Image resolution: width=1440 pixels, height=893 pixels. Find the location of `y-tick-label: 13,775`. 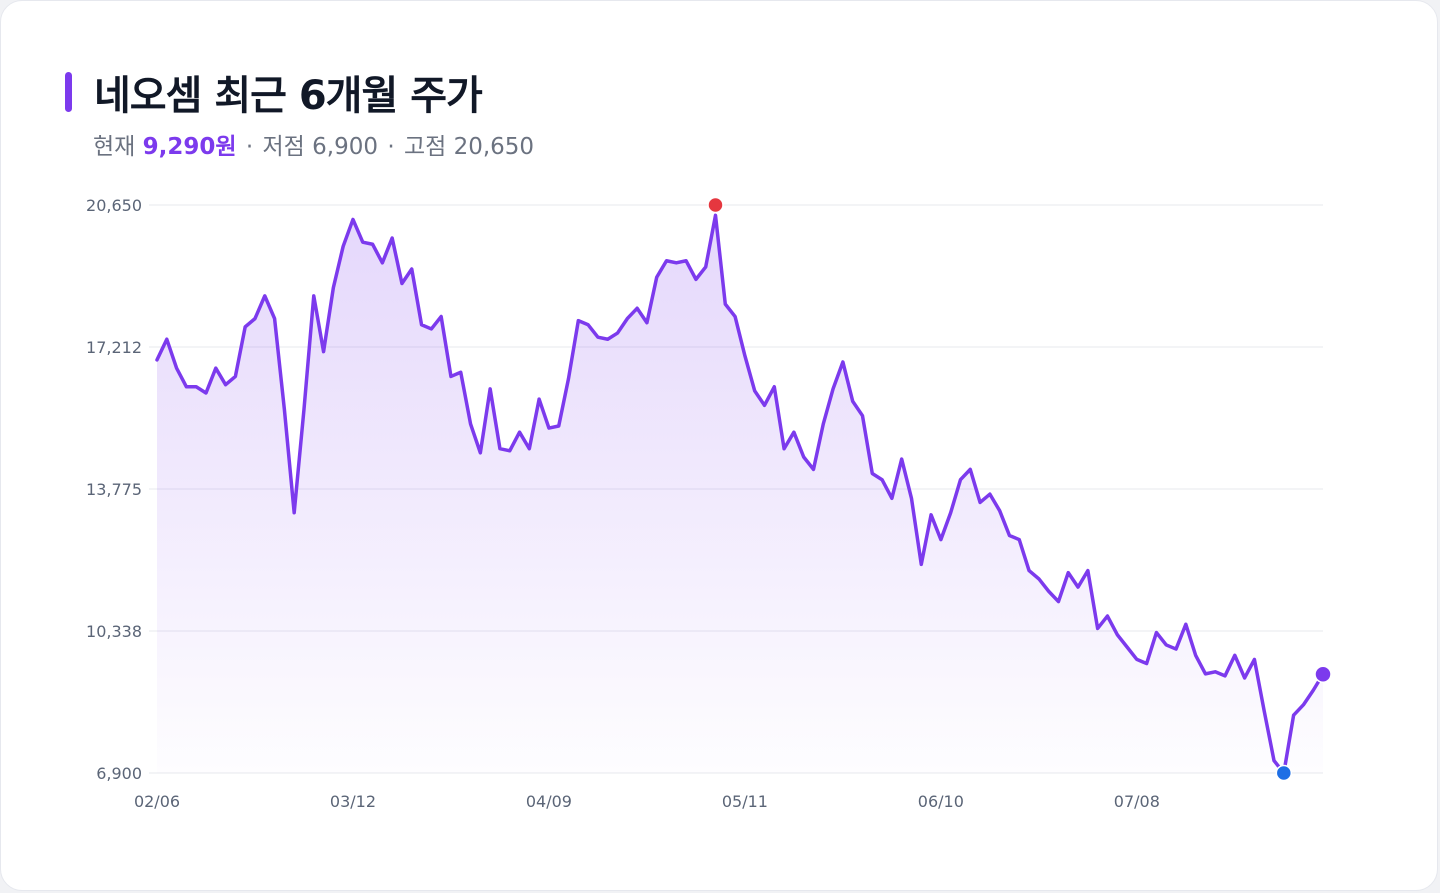

y-tick-label: 13,775 is located at coordinates (114, 489).